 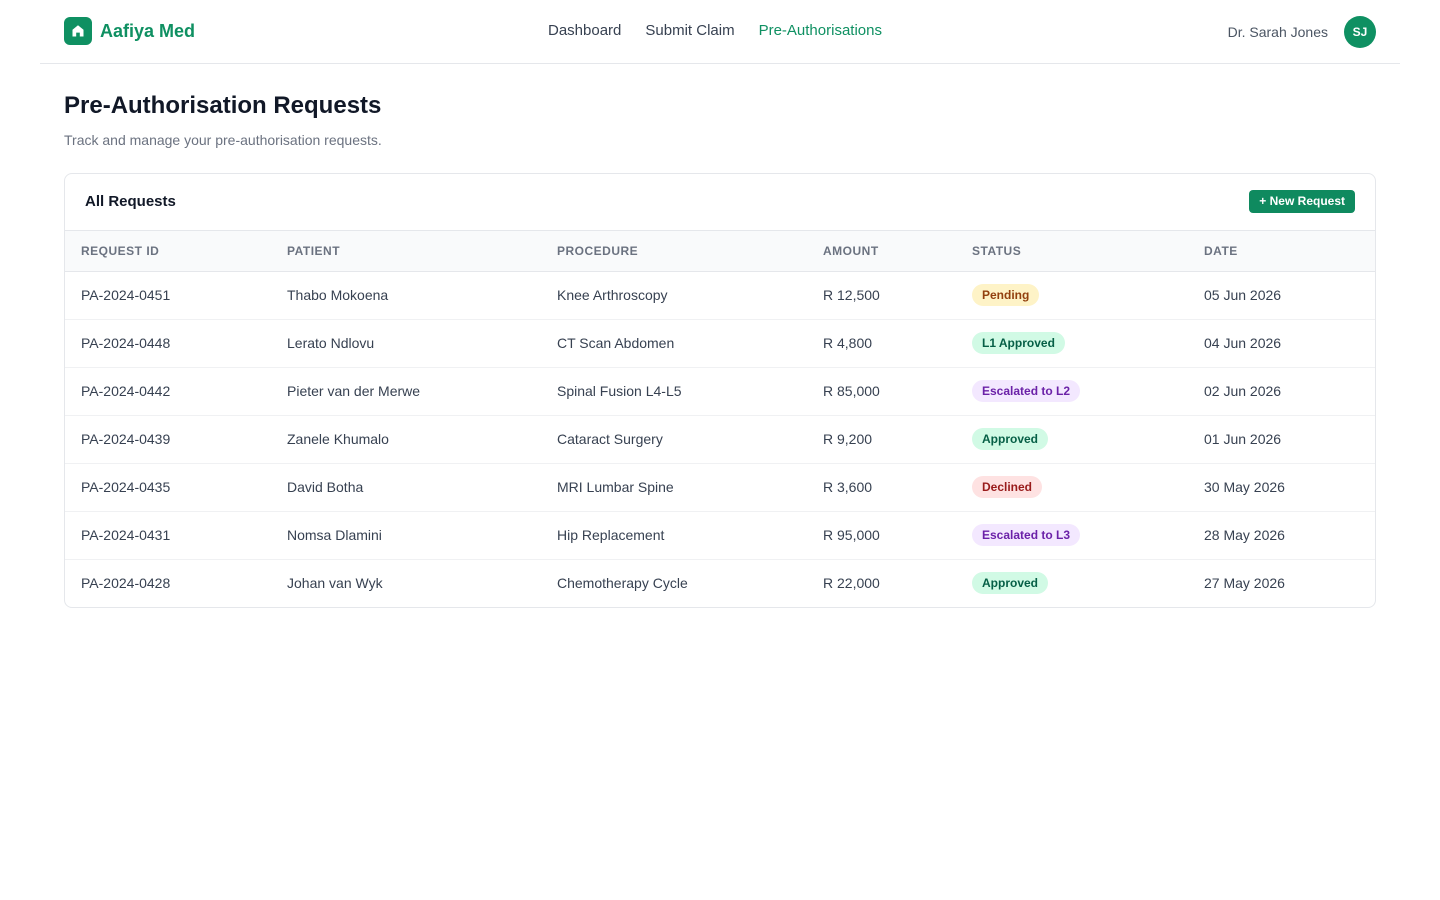 I want to click on page-title: Pre-Authorisation Requests, so click(x=223, y=105).